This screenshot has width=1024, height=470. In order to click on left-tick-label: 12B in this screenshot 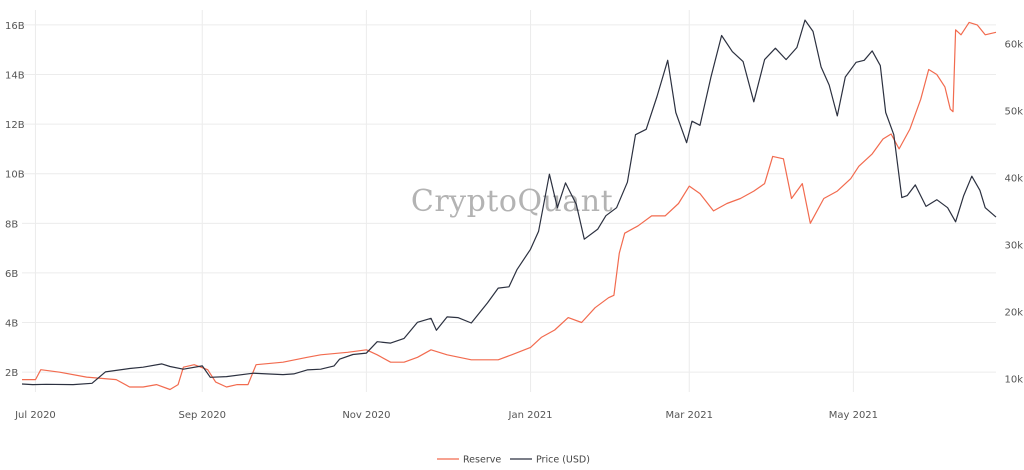, I will do `click(15, 125)`.